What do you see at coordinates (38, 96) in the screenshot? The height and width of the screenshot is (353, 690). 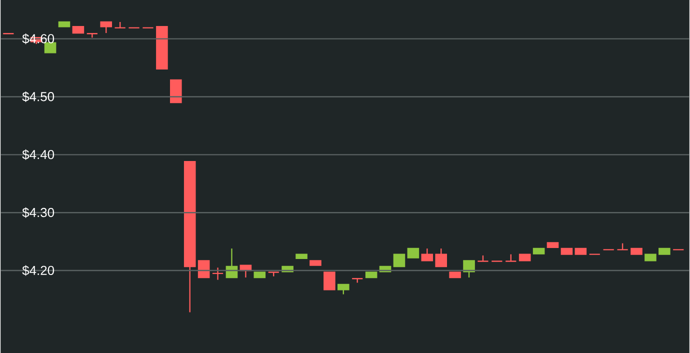 I see `y-tick-label: $4.50` at bounding box center [38, 96].